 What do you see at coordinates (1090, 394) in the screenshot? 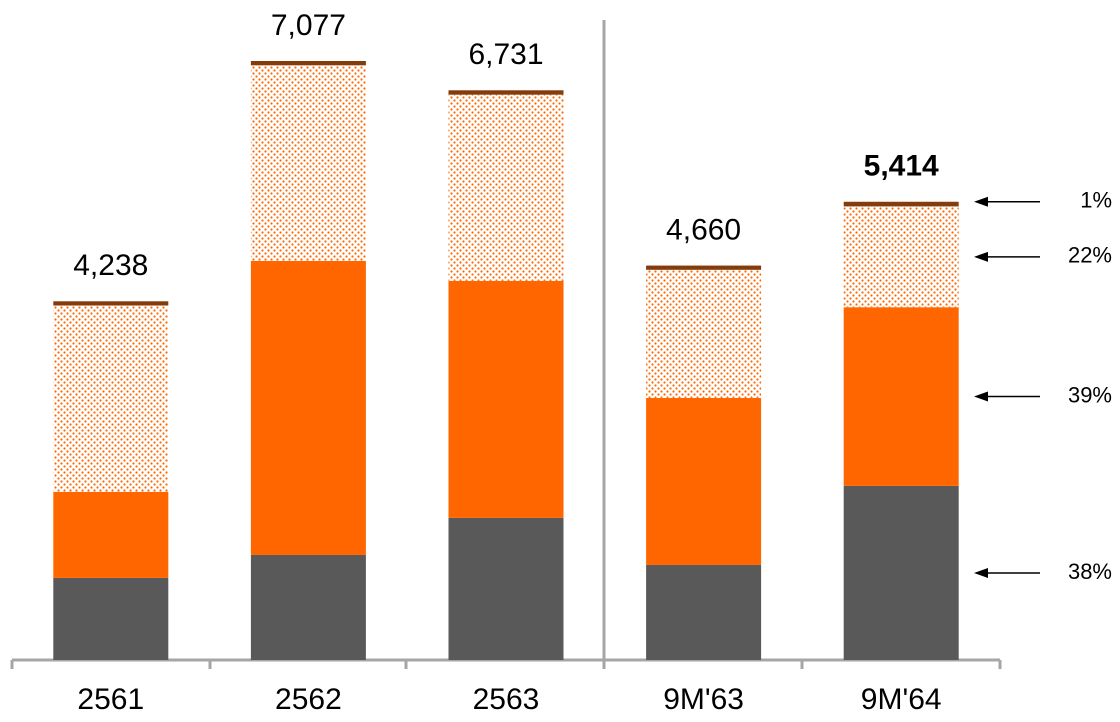
I see `annotation: 39%` at bounding box center [1090, 394].